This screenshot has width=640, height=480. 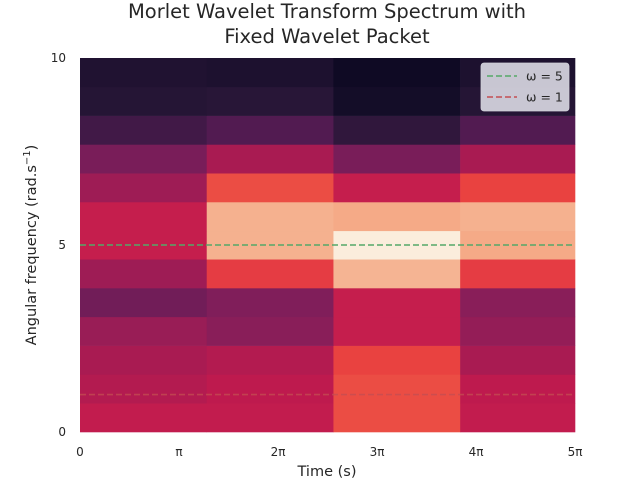 I want to click on x-tick-label: 3π, so click(x=377, y=452).